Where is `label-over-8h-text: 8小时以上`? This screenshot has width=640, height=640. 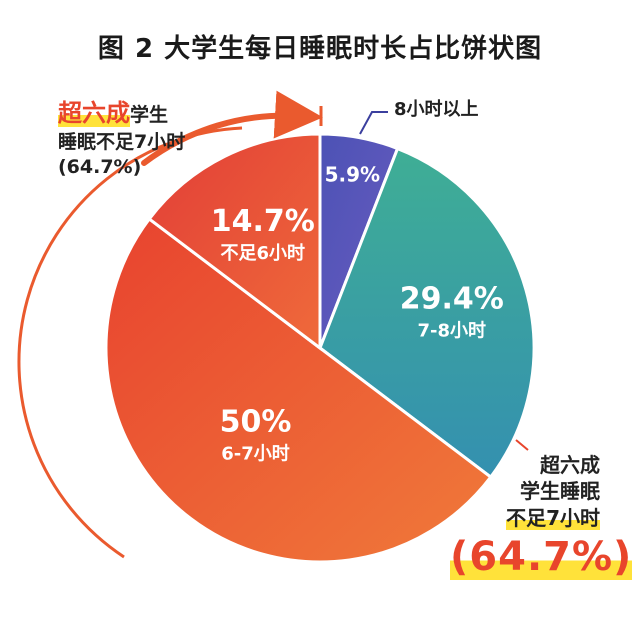 label-over-8h-text: 8小时以上 is located at coordinates (436, 109).